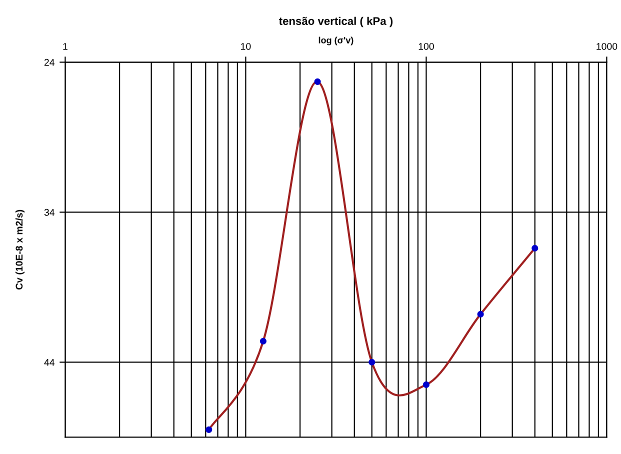 This screenshot has height=454, width=621. What do you see at coordinates (65, 46) in the screenshot?
I see `x-tick-label: 1` at bounding box center [65, 46].